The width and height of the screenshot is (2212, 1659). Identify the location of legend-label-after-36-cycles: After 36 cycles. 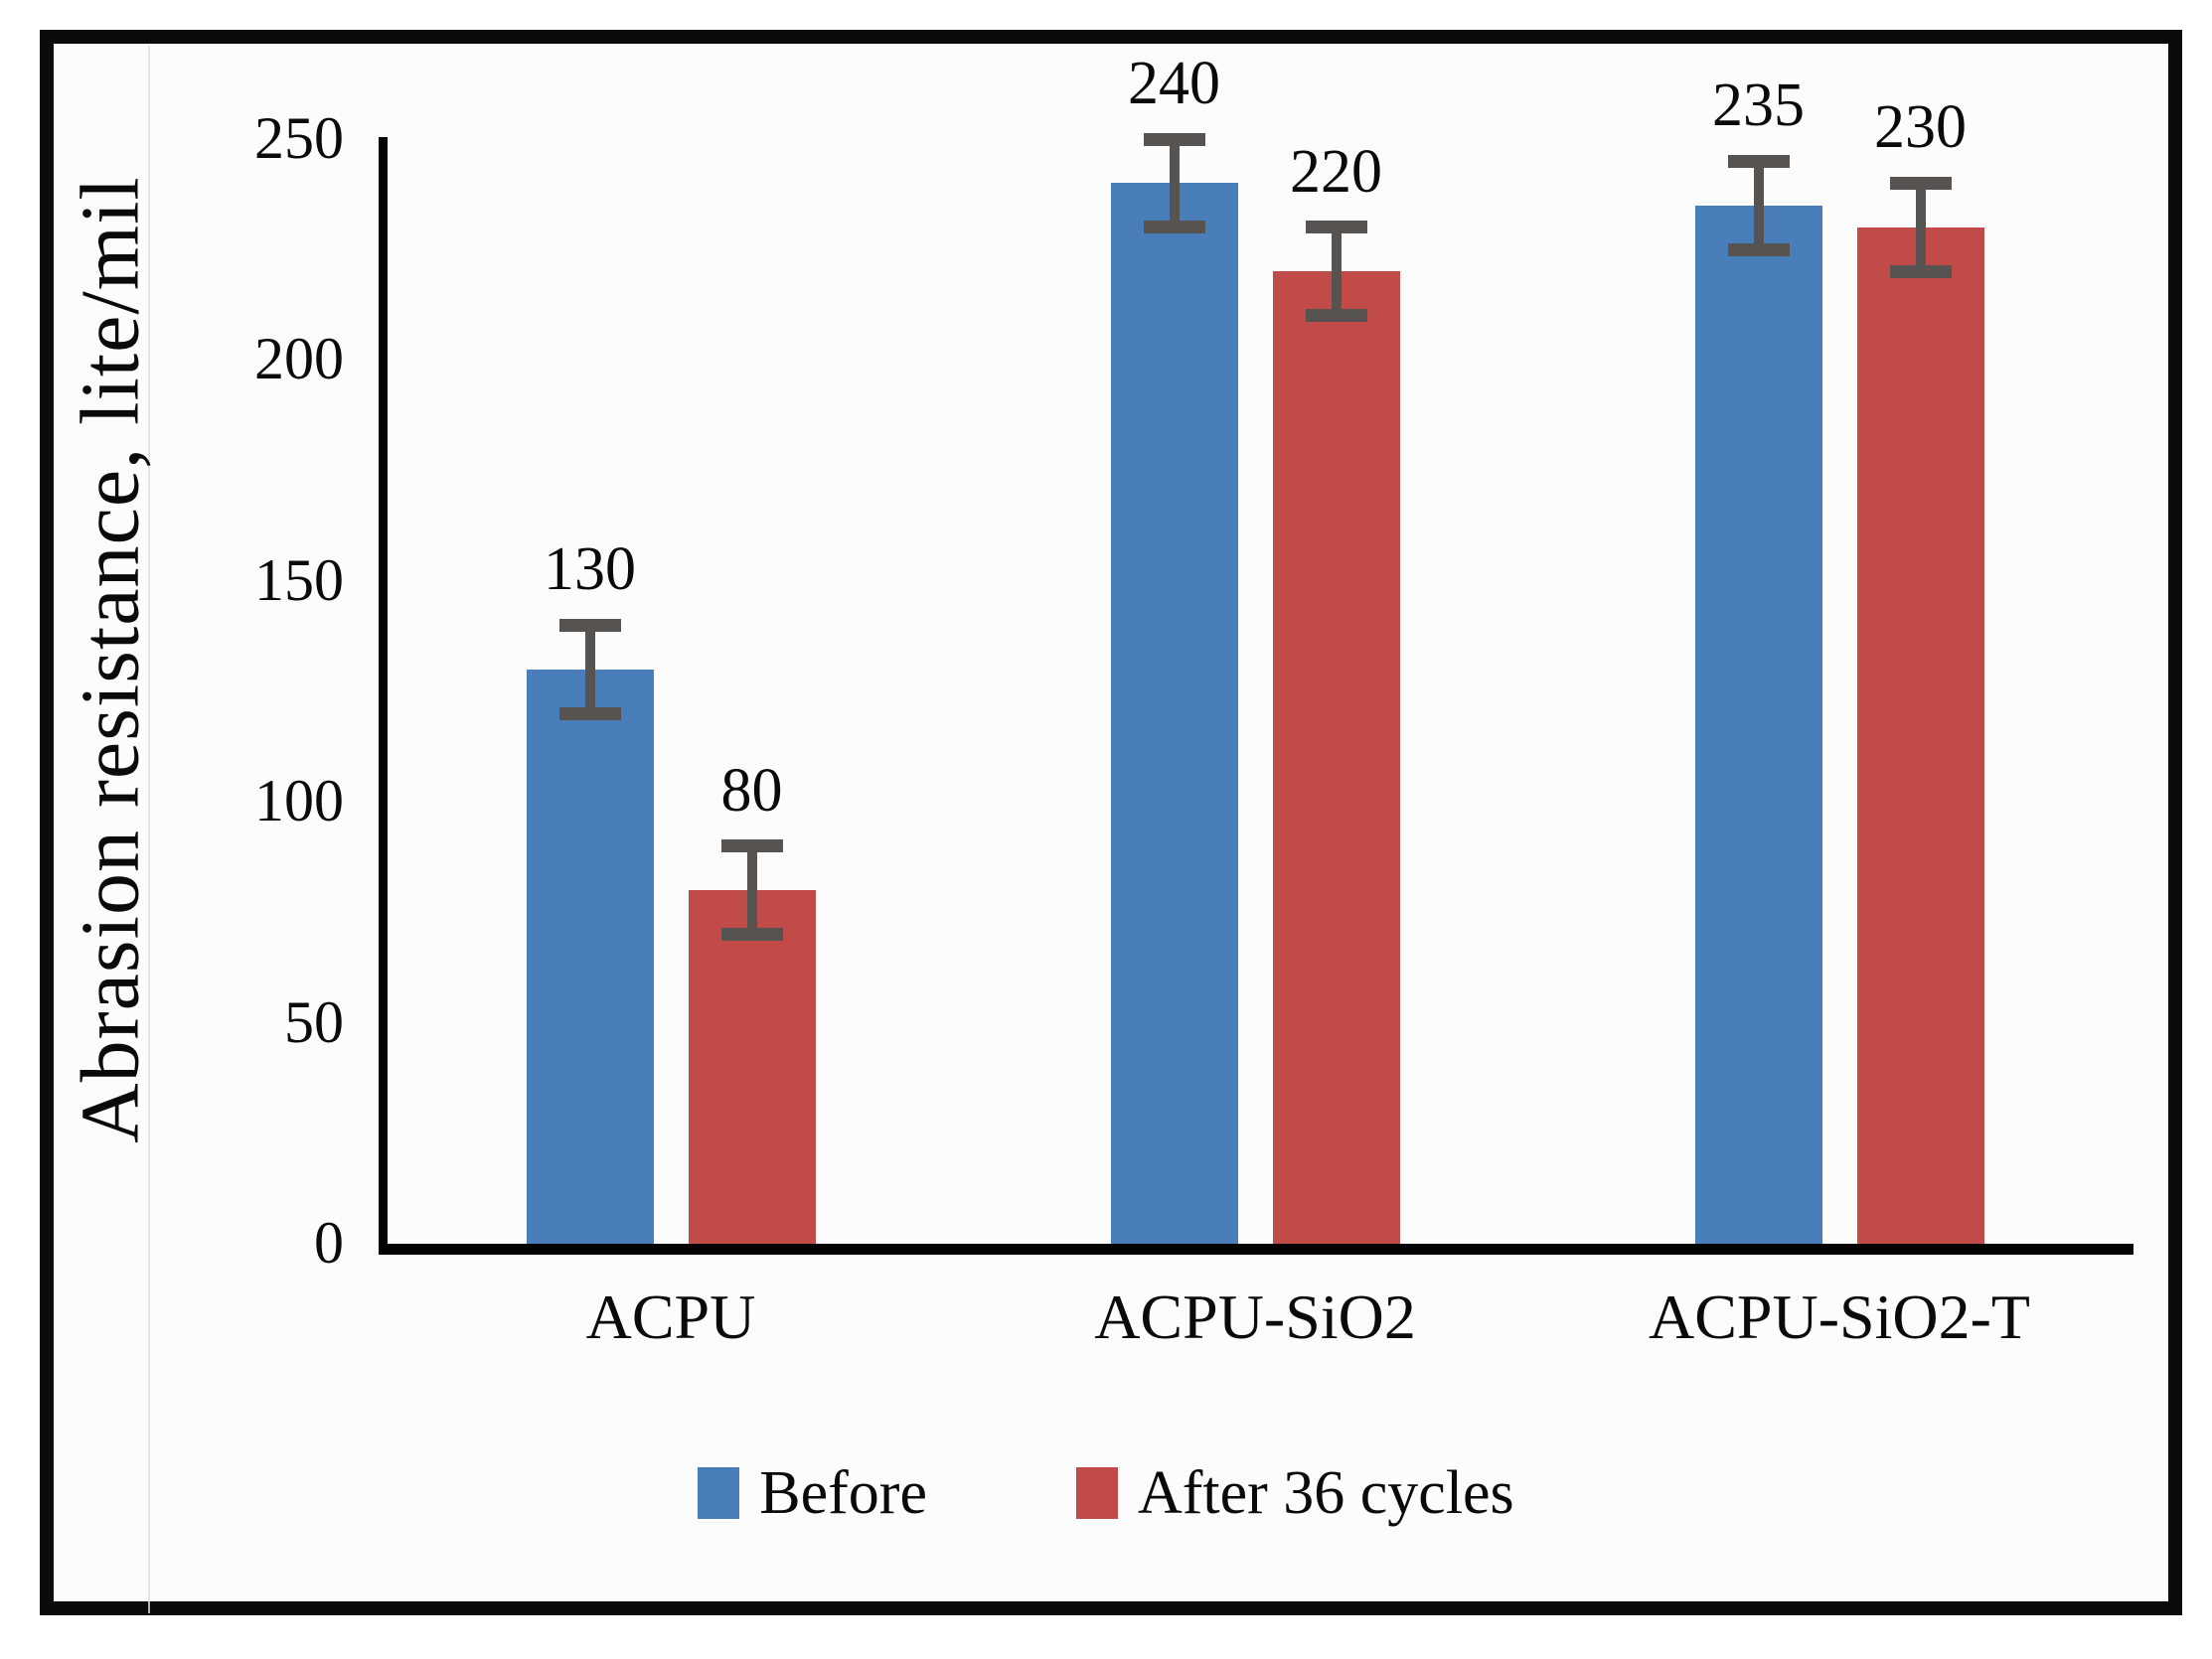
(1325, 1493).